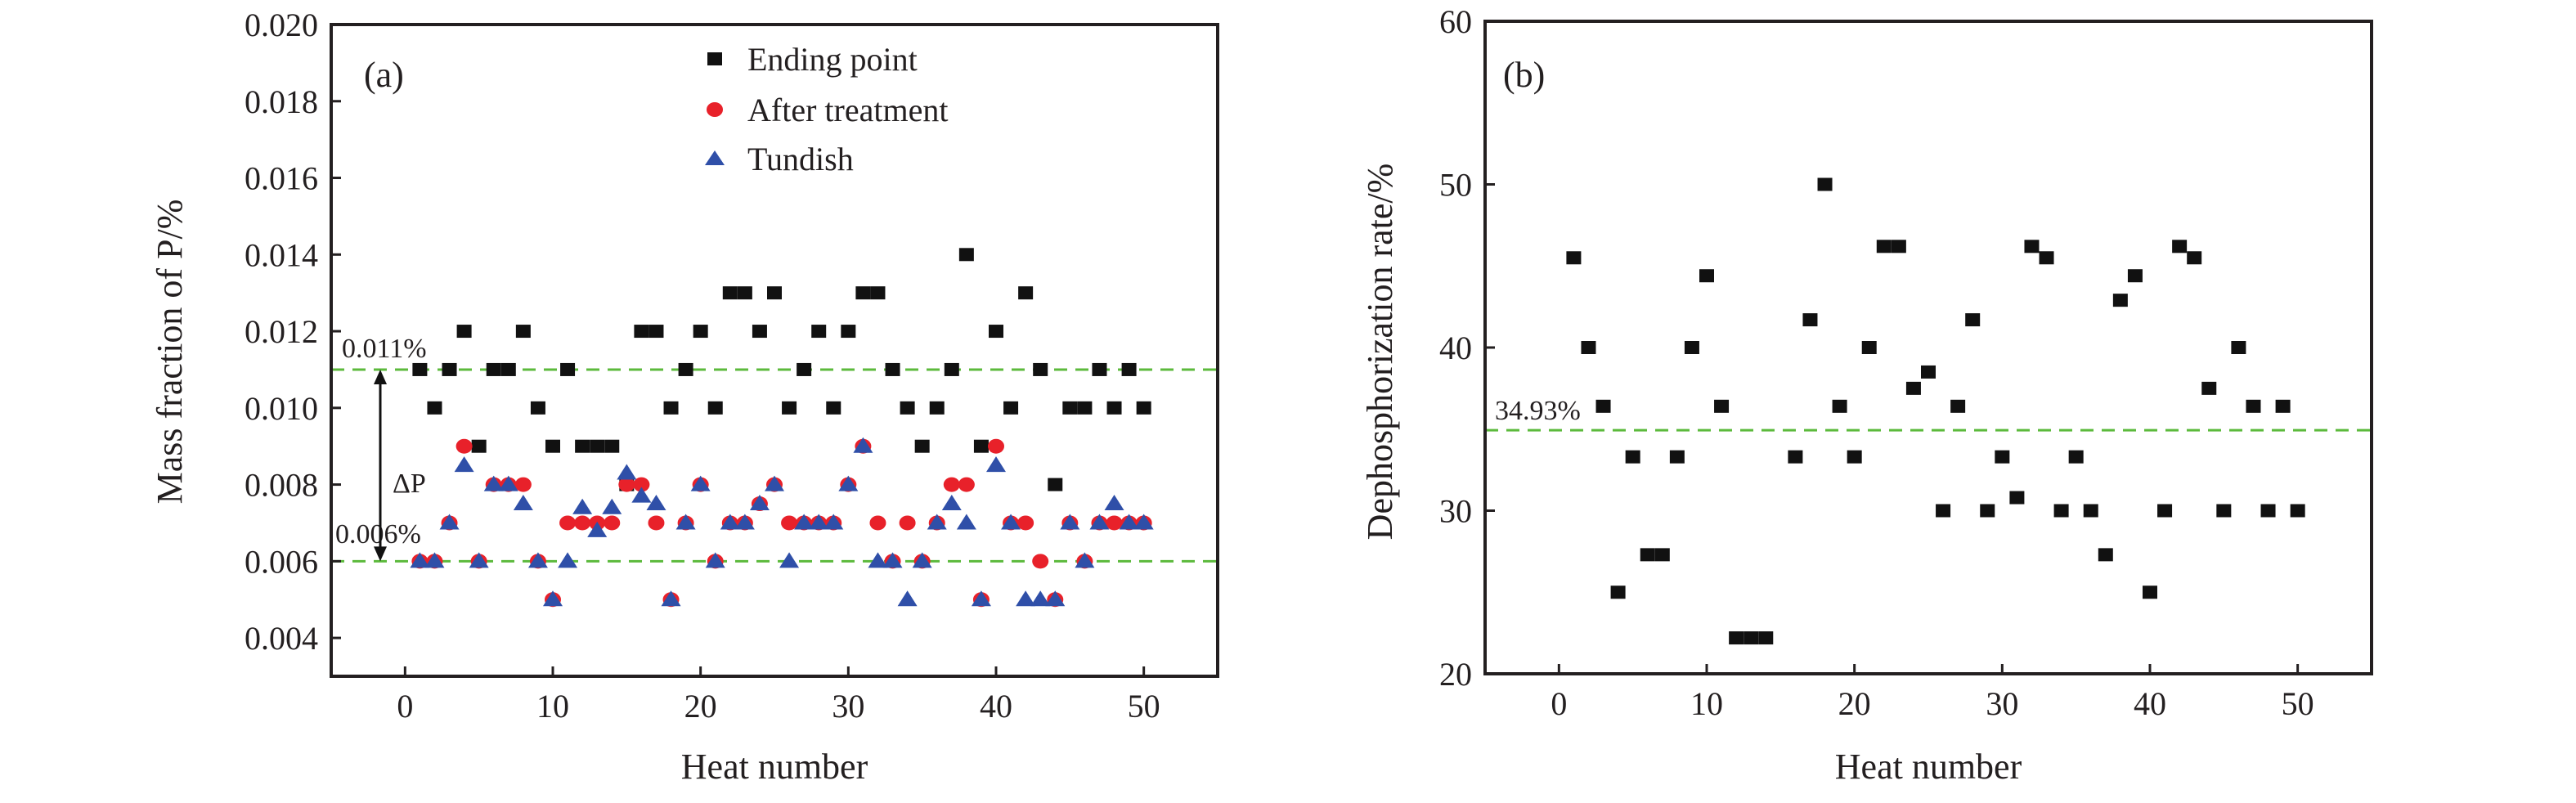 This screenshot has width=2576, height=803. Describe the element at coordinates (833, 59) in the screenshot. I see `legend-ending-point: Ending point` at that location.